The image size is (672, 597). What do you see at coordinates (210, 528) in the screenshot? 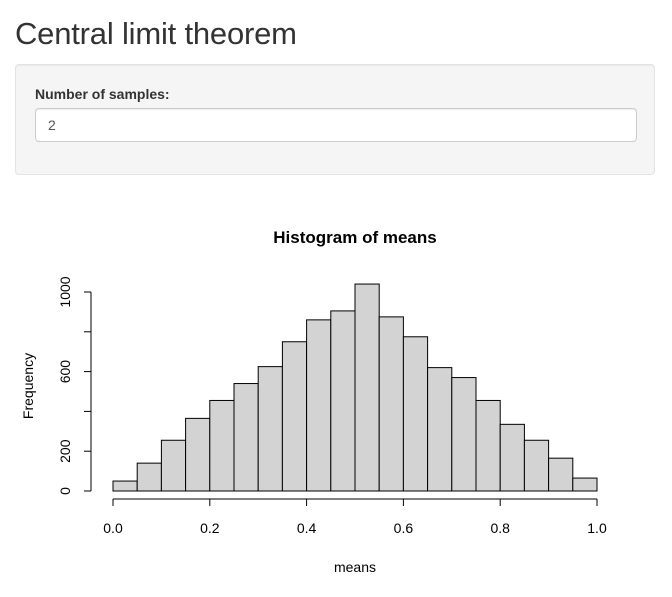
I see `x-tick-label: 0.2` at bounding box center [210, 528].